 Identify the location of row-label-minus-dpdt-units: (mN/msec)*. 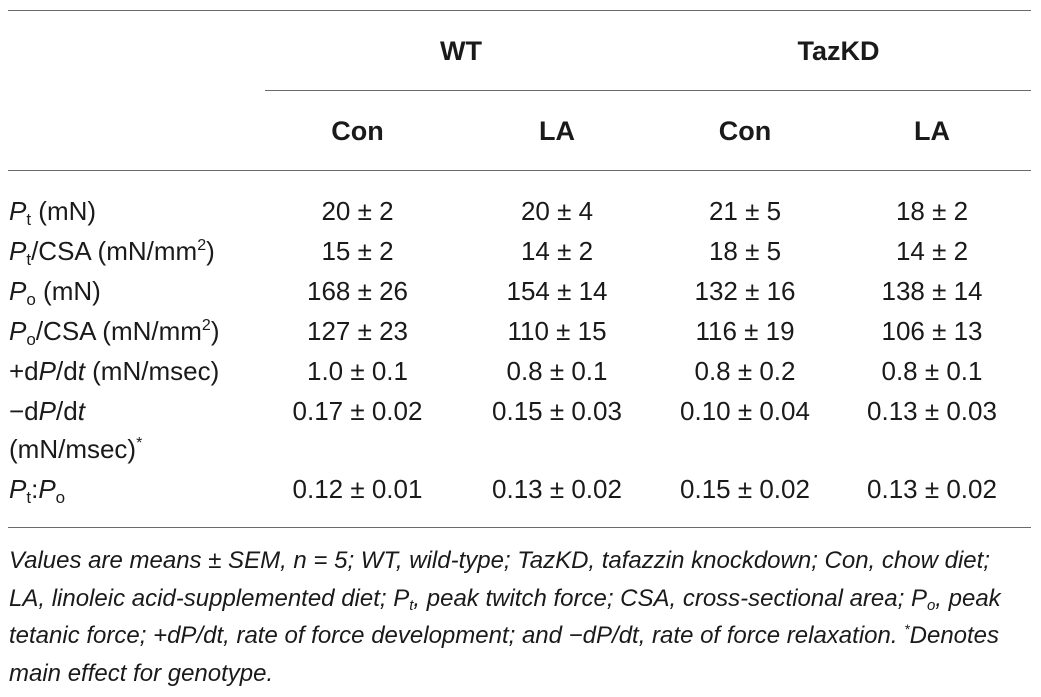
(76, 449).